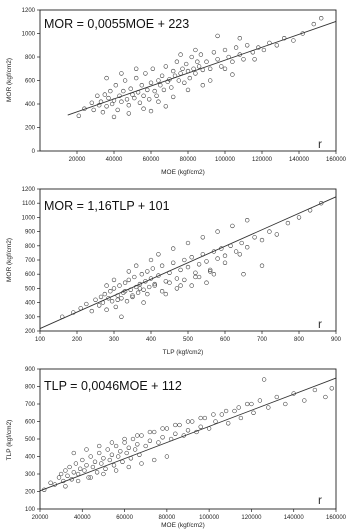  I want to click on y-tick-label: 300, so click(30, 475).